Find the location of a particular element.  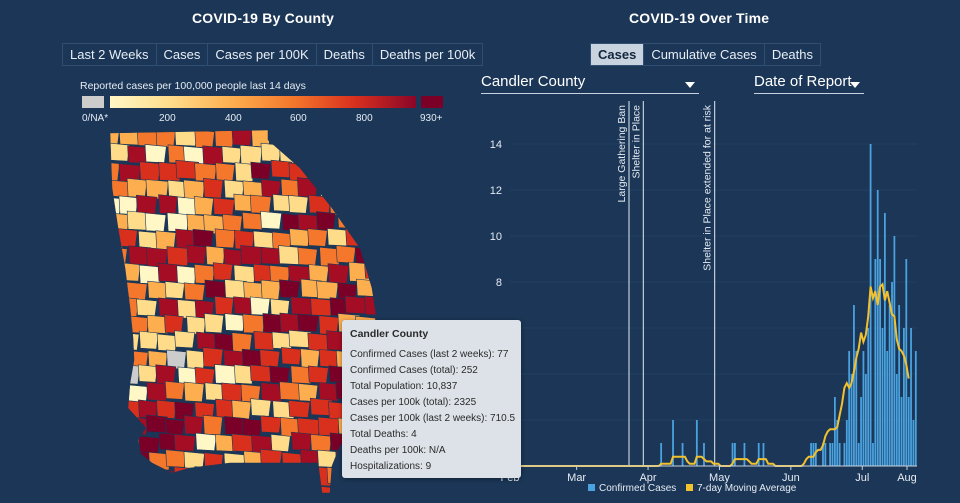

tab-cases: Cases is located at coordinates (183, 54).